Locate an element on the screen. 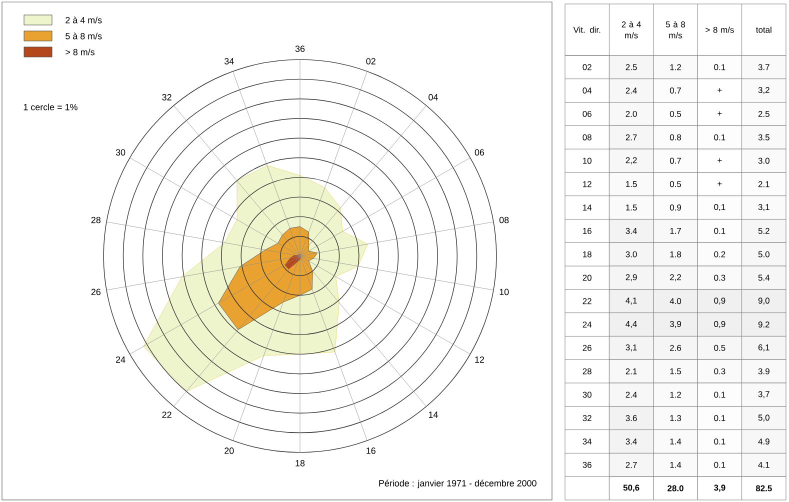 This screenshot has width=789, height=502. x-tick-label: > 8 m/s is located at coordinates (720, 29).